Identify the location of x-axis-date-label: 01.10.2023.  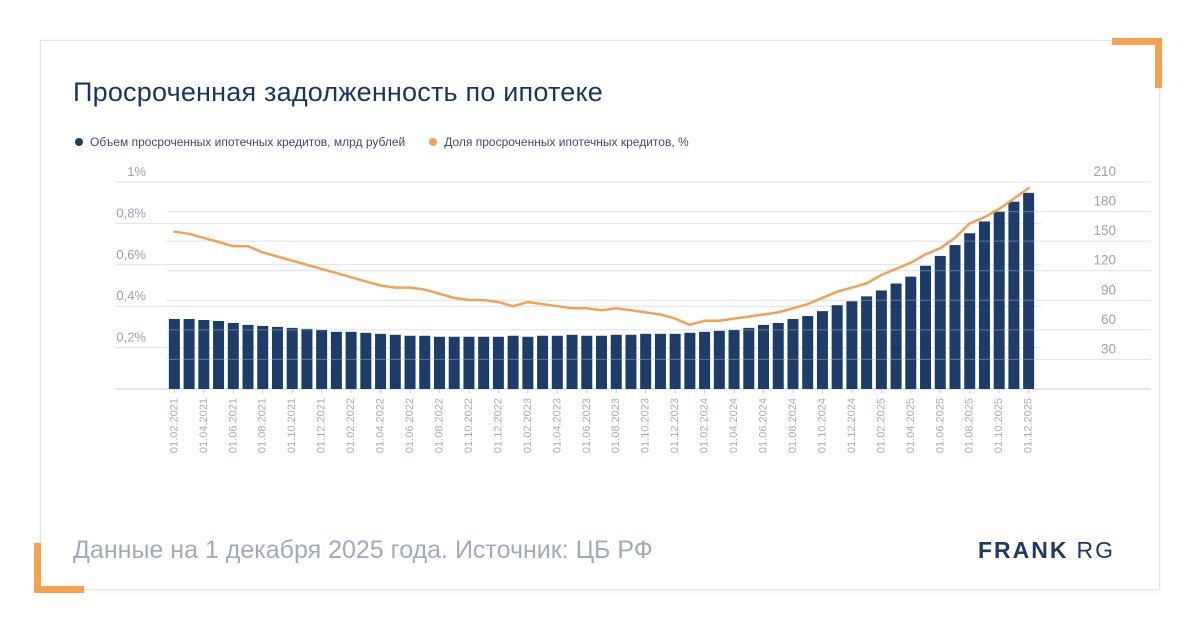
(646, 425).